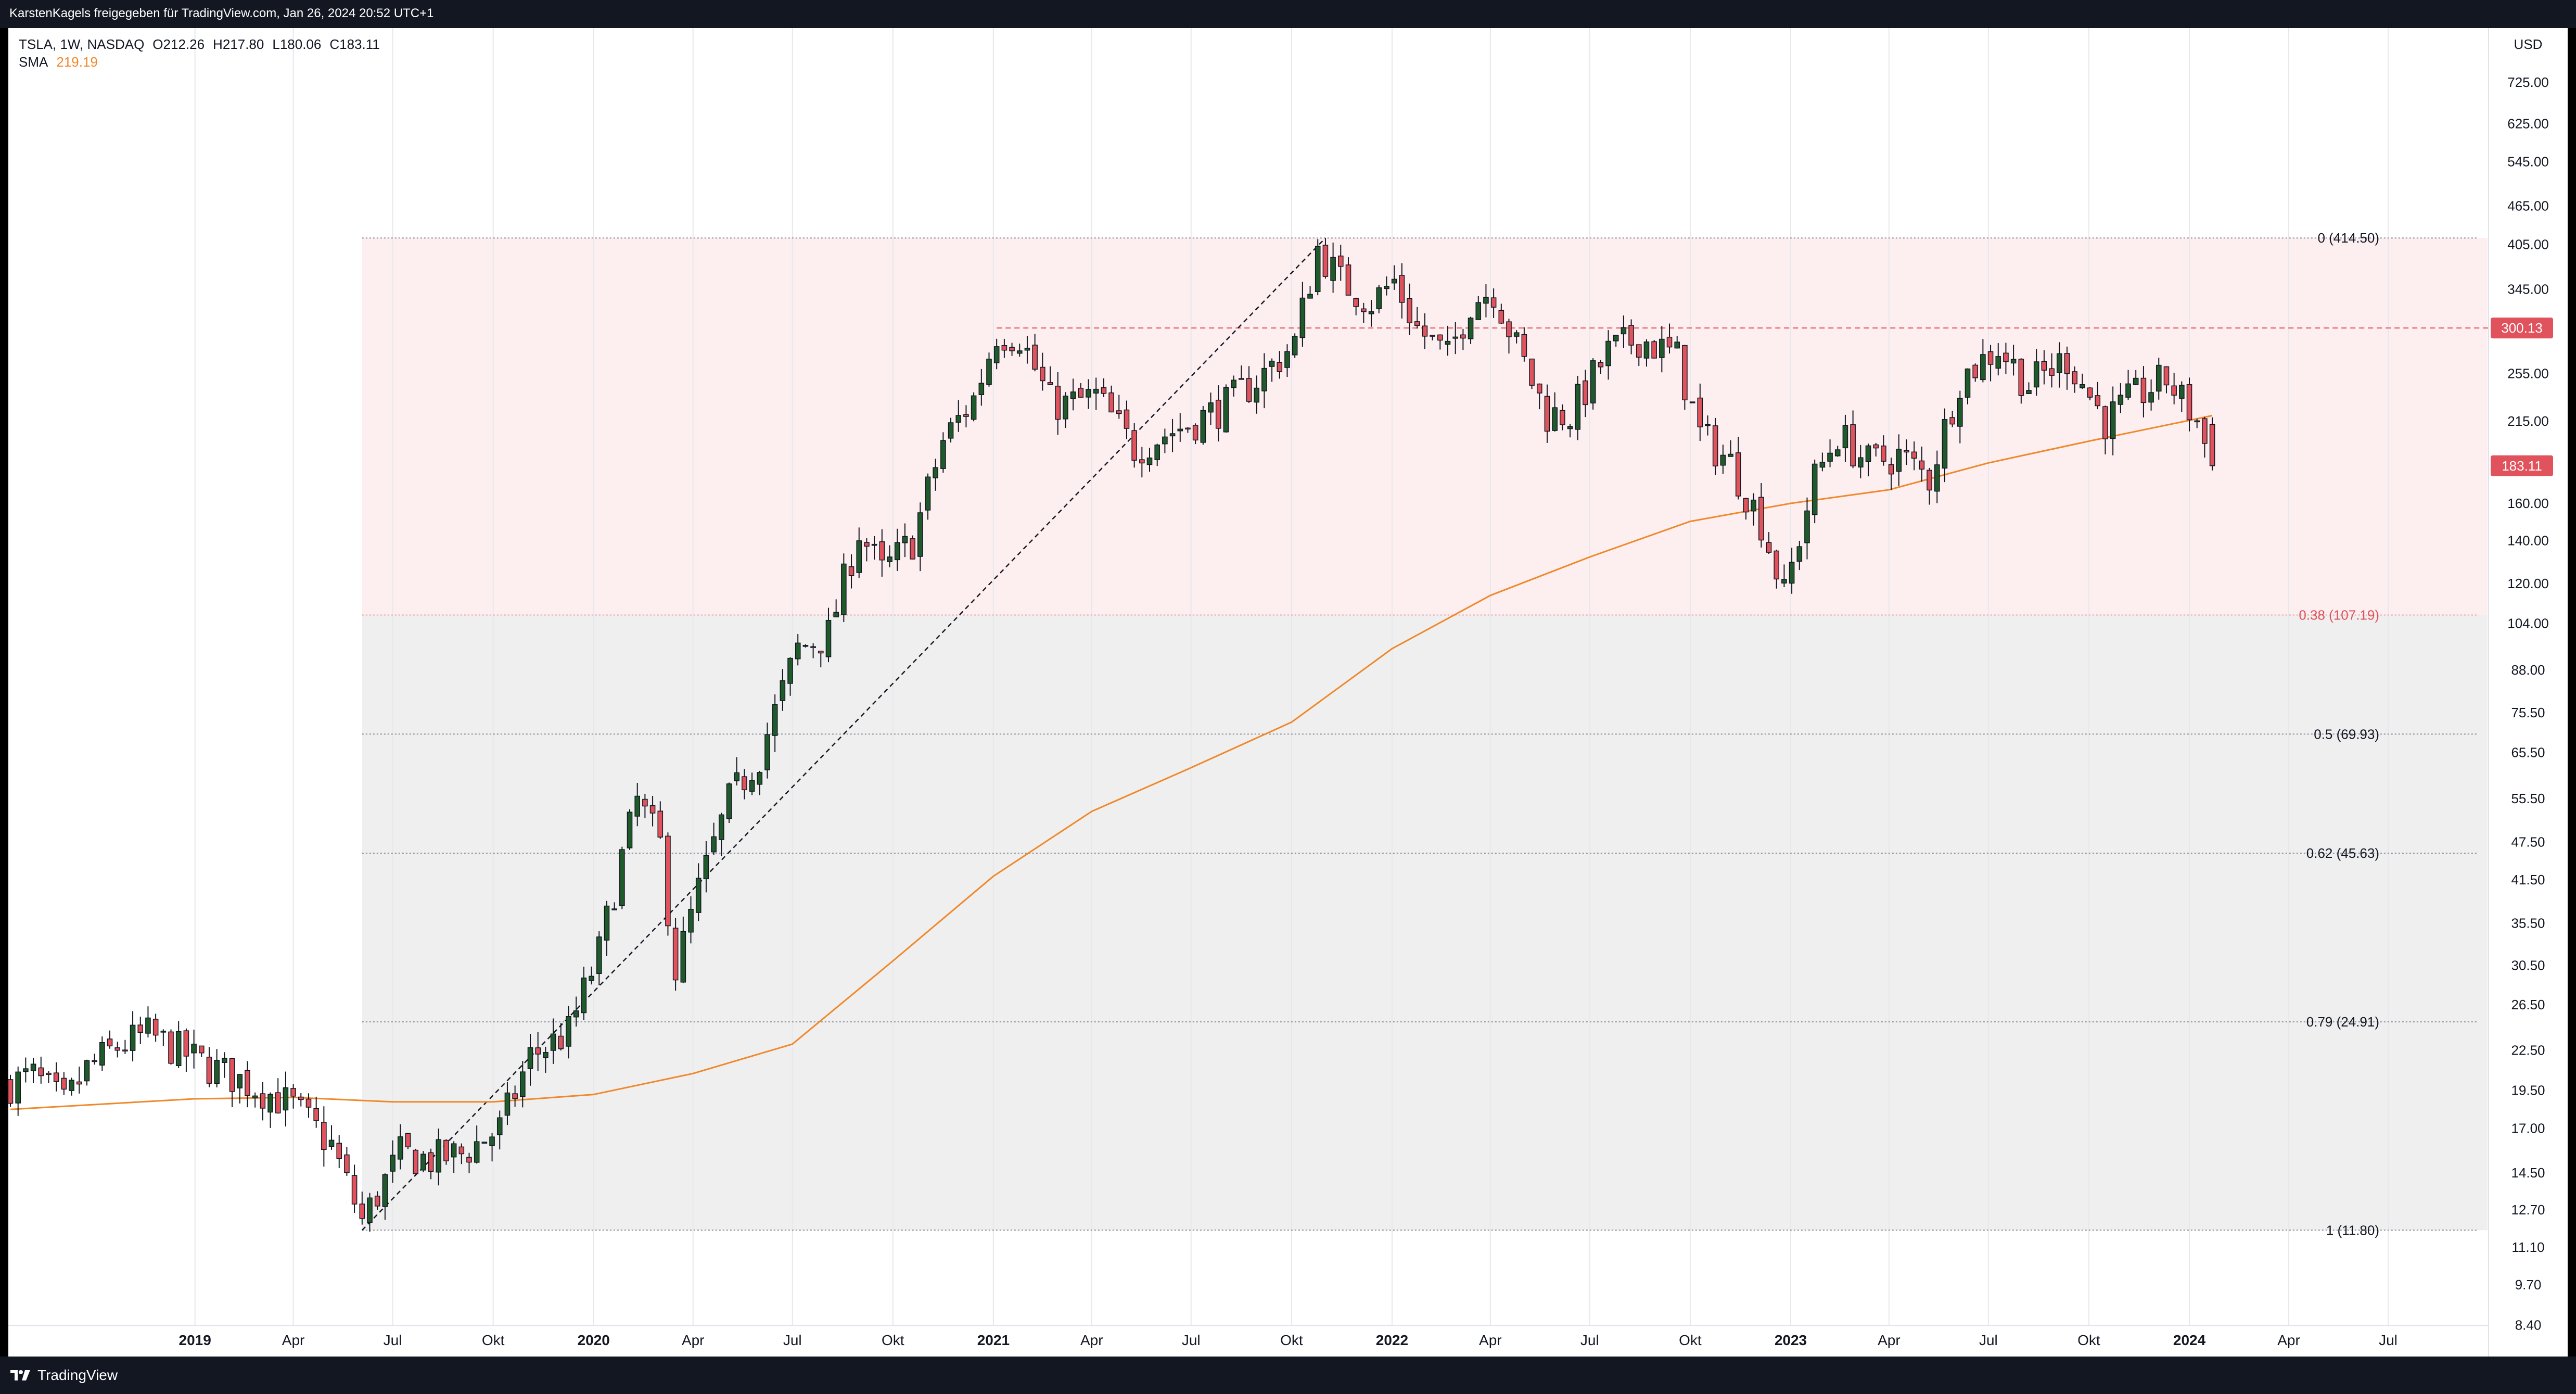  Describe the element at coordinates (33, 62) in the screenshot. I see `legend-indicator-name: SMA` at that location.